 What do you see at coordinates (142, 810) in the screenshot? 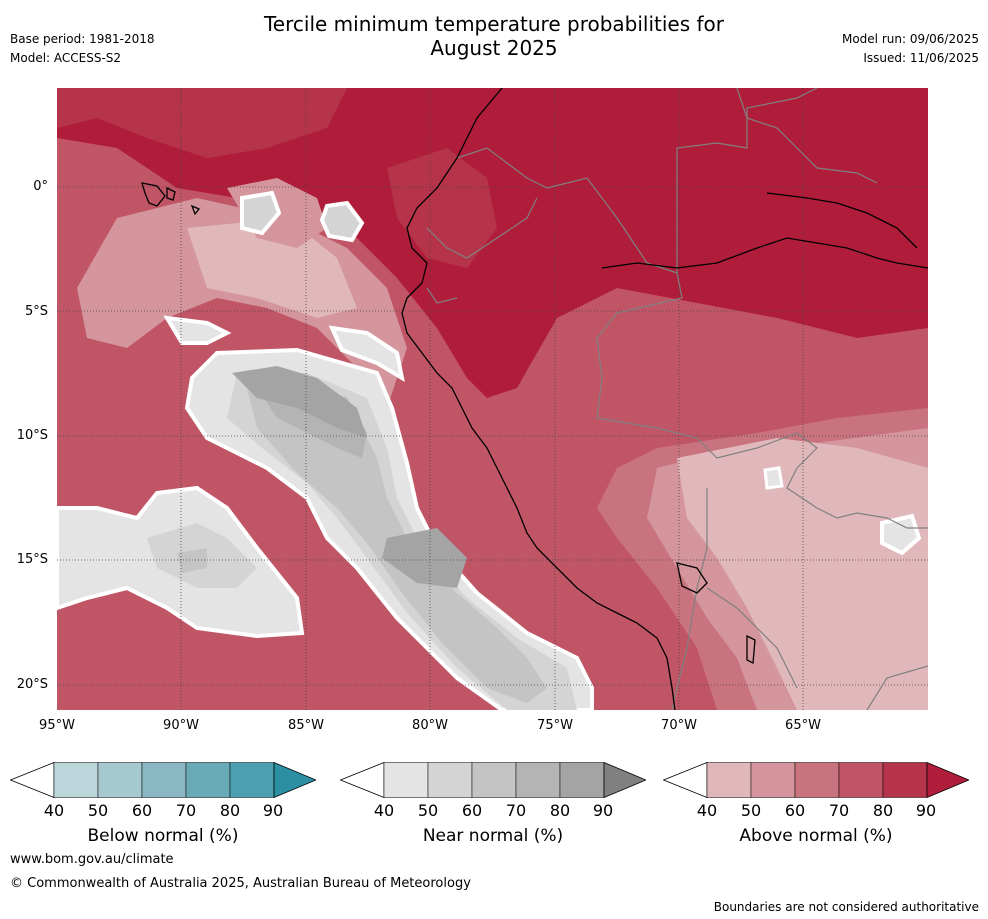
I see `below-tick-60: 60` at bounding box center [142, 810].